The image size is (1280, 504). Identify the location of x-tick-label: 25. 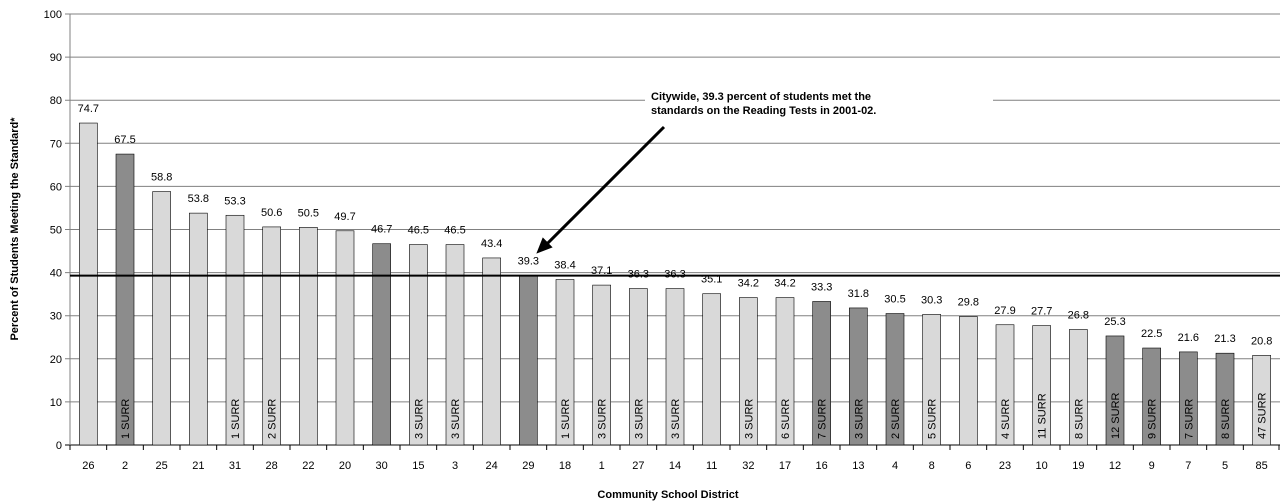
(162, 466).